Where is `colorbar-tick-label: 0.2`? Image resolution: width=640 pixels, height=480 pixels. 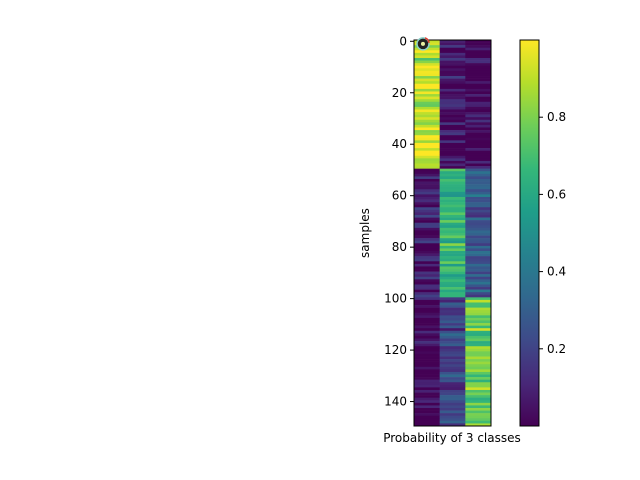
colorbar-tick-label: 0.2 is located at coordinates (556, 349).